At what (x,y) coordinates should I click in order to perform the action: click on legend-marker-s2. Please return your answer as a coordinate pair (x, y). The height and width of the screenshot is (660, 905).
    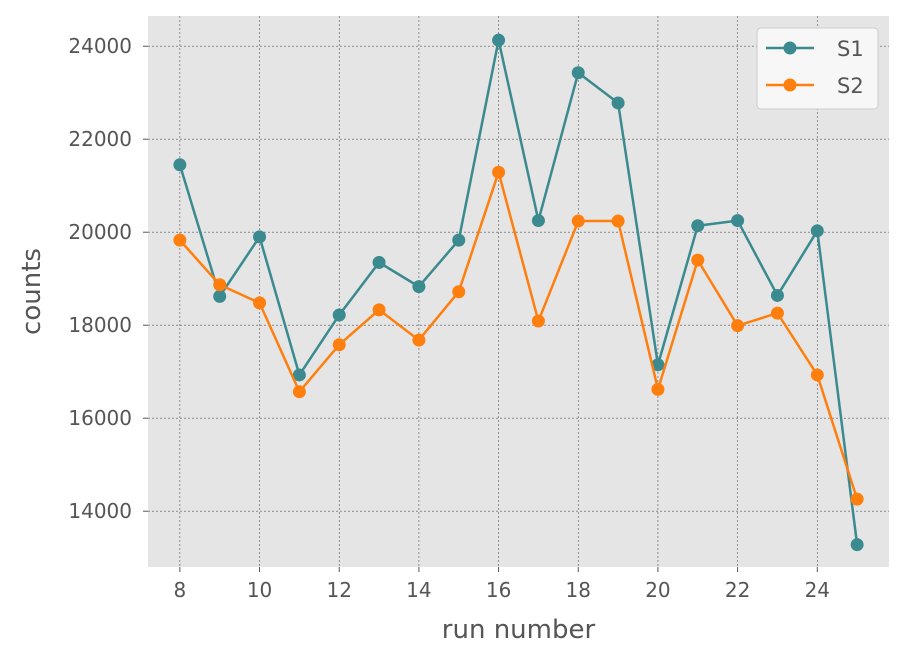
    Looking at the image, I should click on (790, 85).